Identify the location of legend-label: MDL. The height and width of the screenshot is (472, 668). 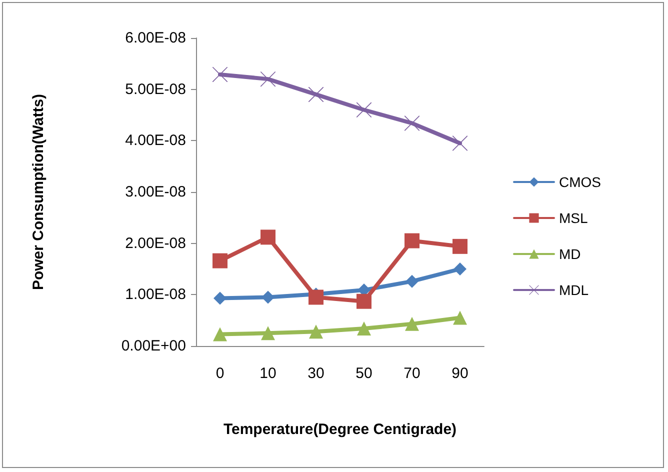
(574, 290).